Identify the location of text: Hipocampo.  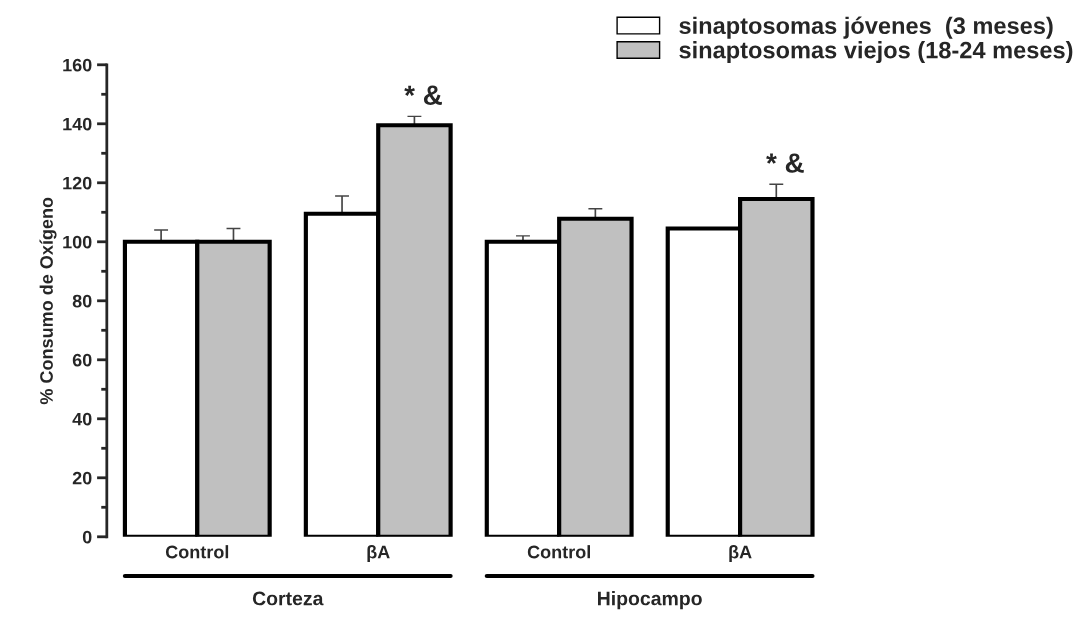
(650, 600).